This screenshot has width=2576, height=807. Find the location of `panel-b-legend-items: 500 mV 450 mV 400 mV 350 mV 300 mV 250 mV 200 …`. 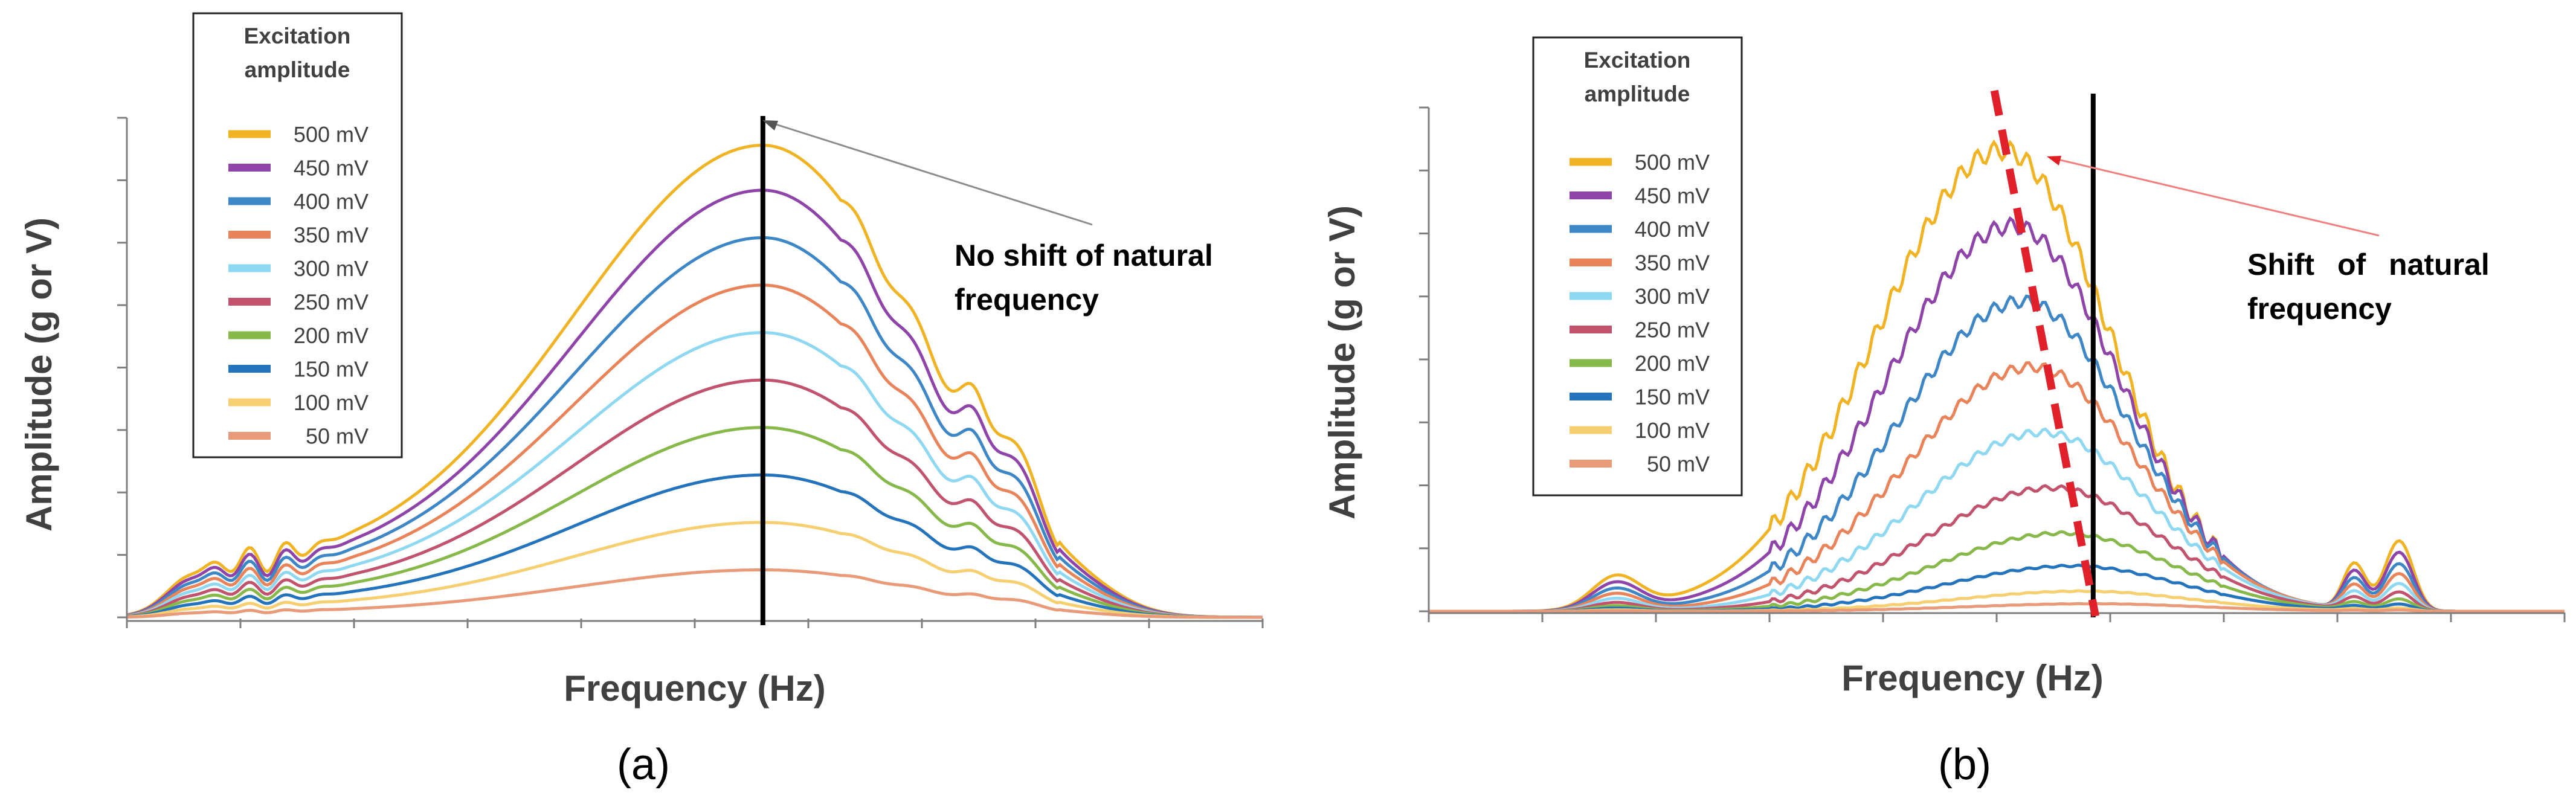

panel-b-legend-items: 500 mV 450 mV 400 mV 350 mV 300 mV 250 mV 200 … is located at coordinates (1640, 313).